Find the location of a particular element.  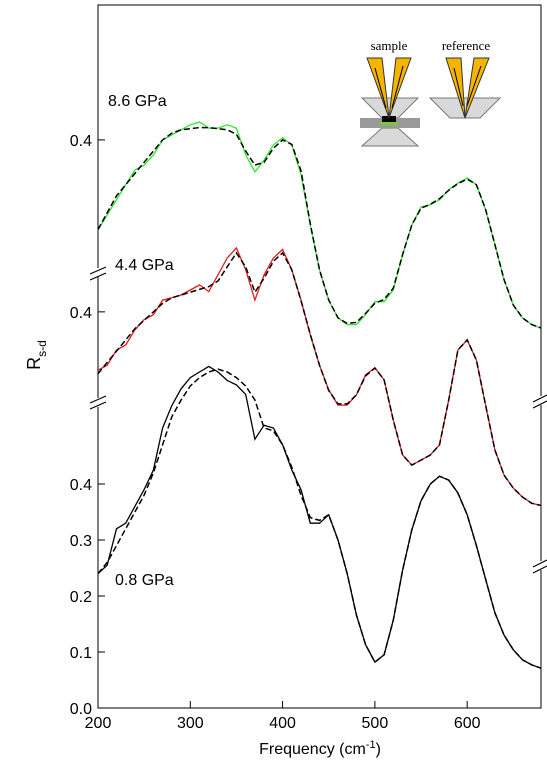

y-tick-label: 0.2 is located at coordinates (81, 597).